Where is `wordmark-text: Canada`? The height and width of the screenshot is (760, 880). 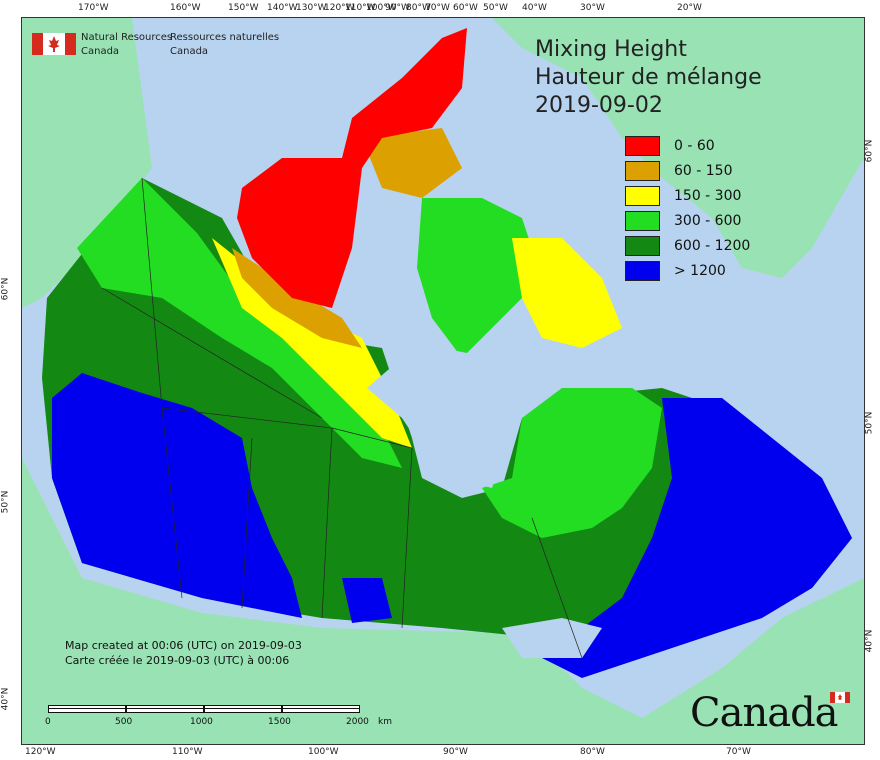 wordmark-text: Canada is located at coordinates (764, 713).